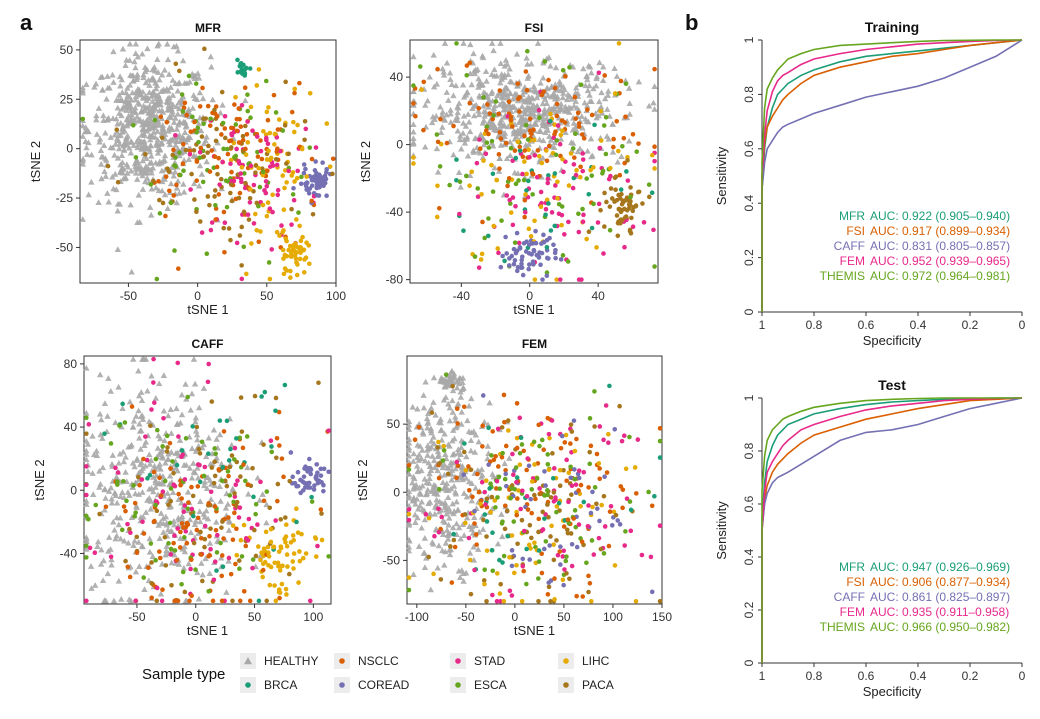 This screenshot has height=719, width=1040. I want to click on y-tick-label: 0, so click(749, 662).